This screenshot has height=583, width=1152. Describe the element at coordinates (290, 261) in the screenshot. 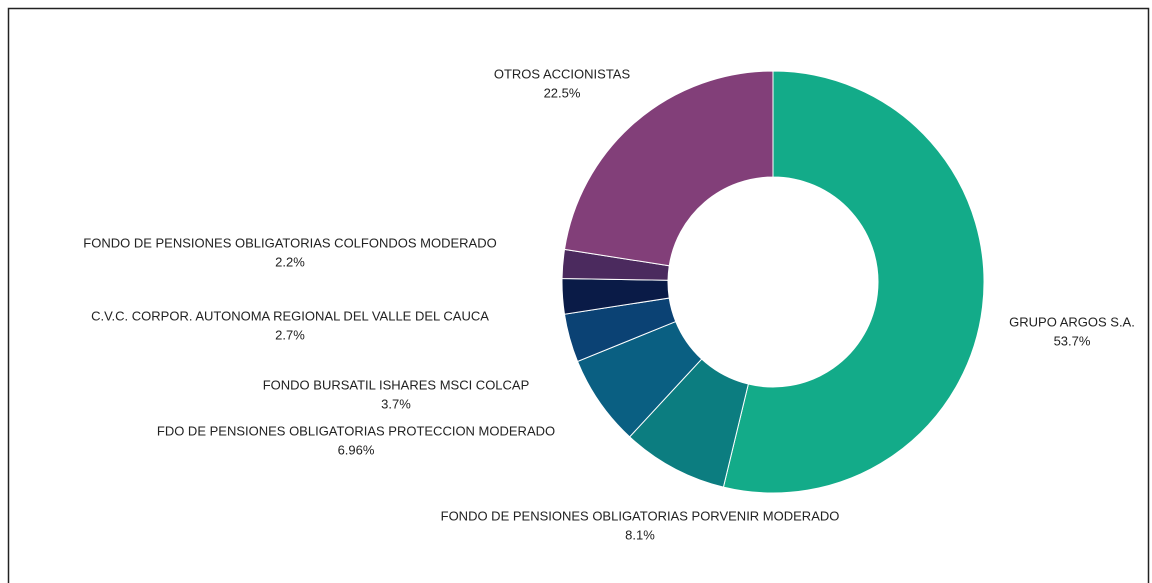

I see `slice-value-label: 2.2%` at that location.